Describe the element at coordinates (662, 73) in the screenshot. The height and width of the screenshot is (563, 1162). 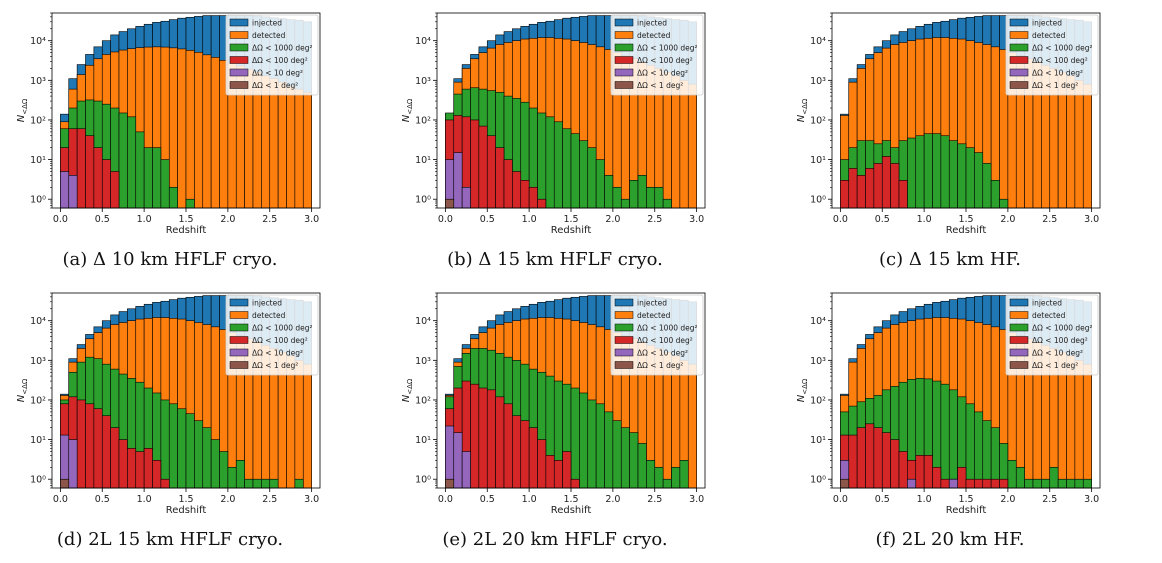
I see `legend-label-b-4: ΔΩ < 10 deg²` at that location.